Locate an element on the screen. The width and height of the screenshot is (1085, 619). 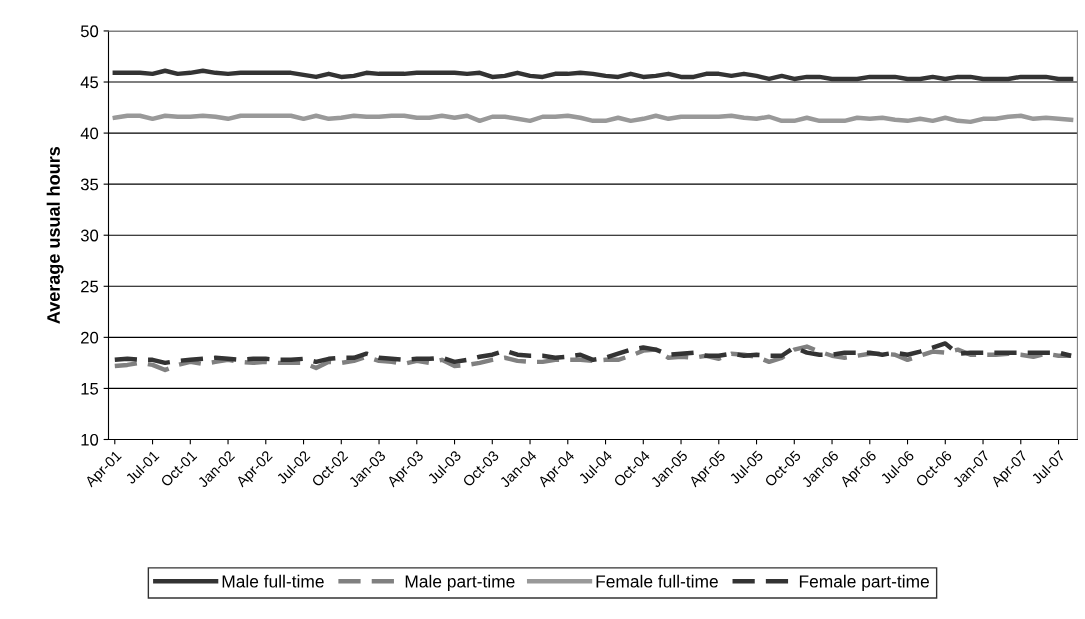
legend-label: Male part-time is located at coordinates (460, 582).